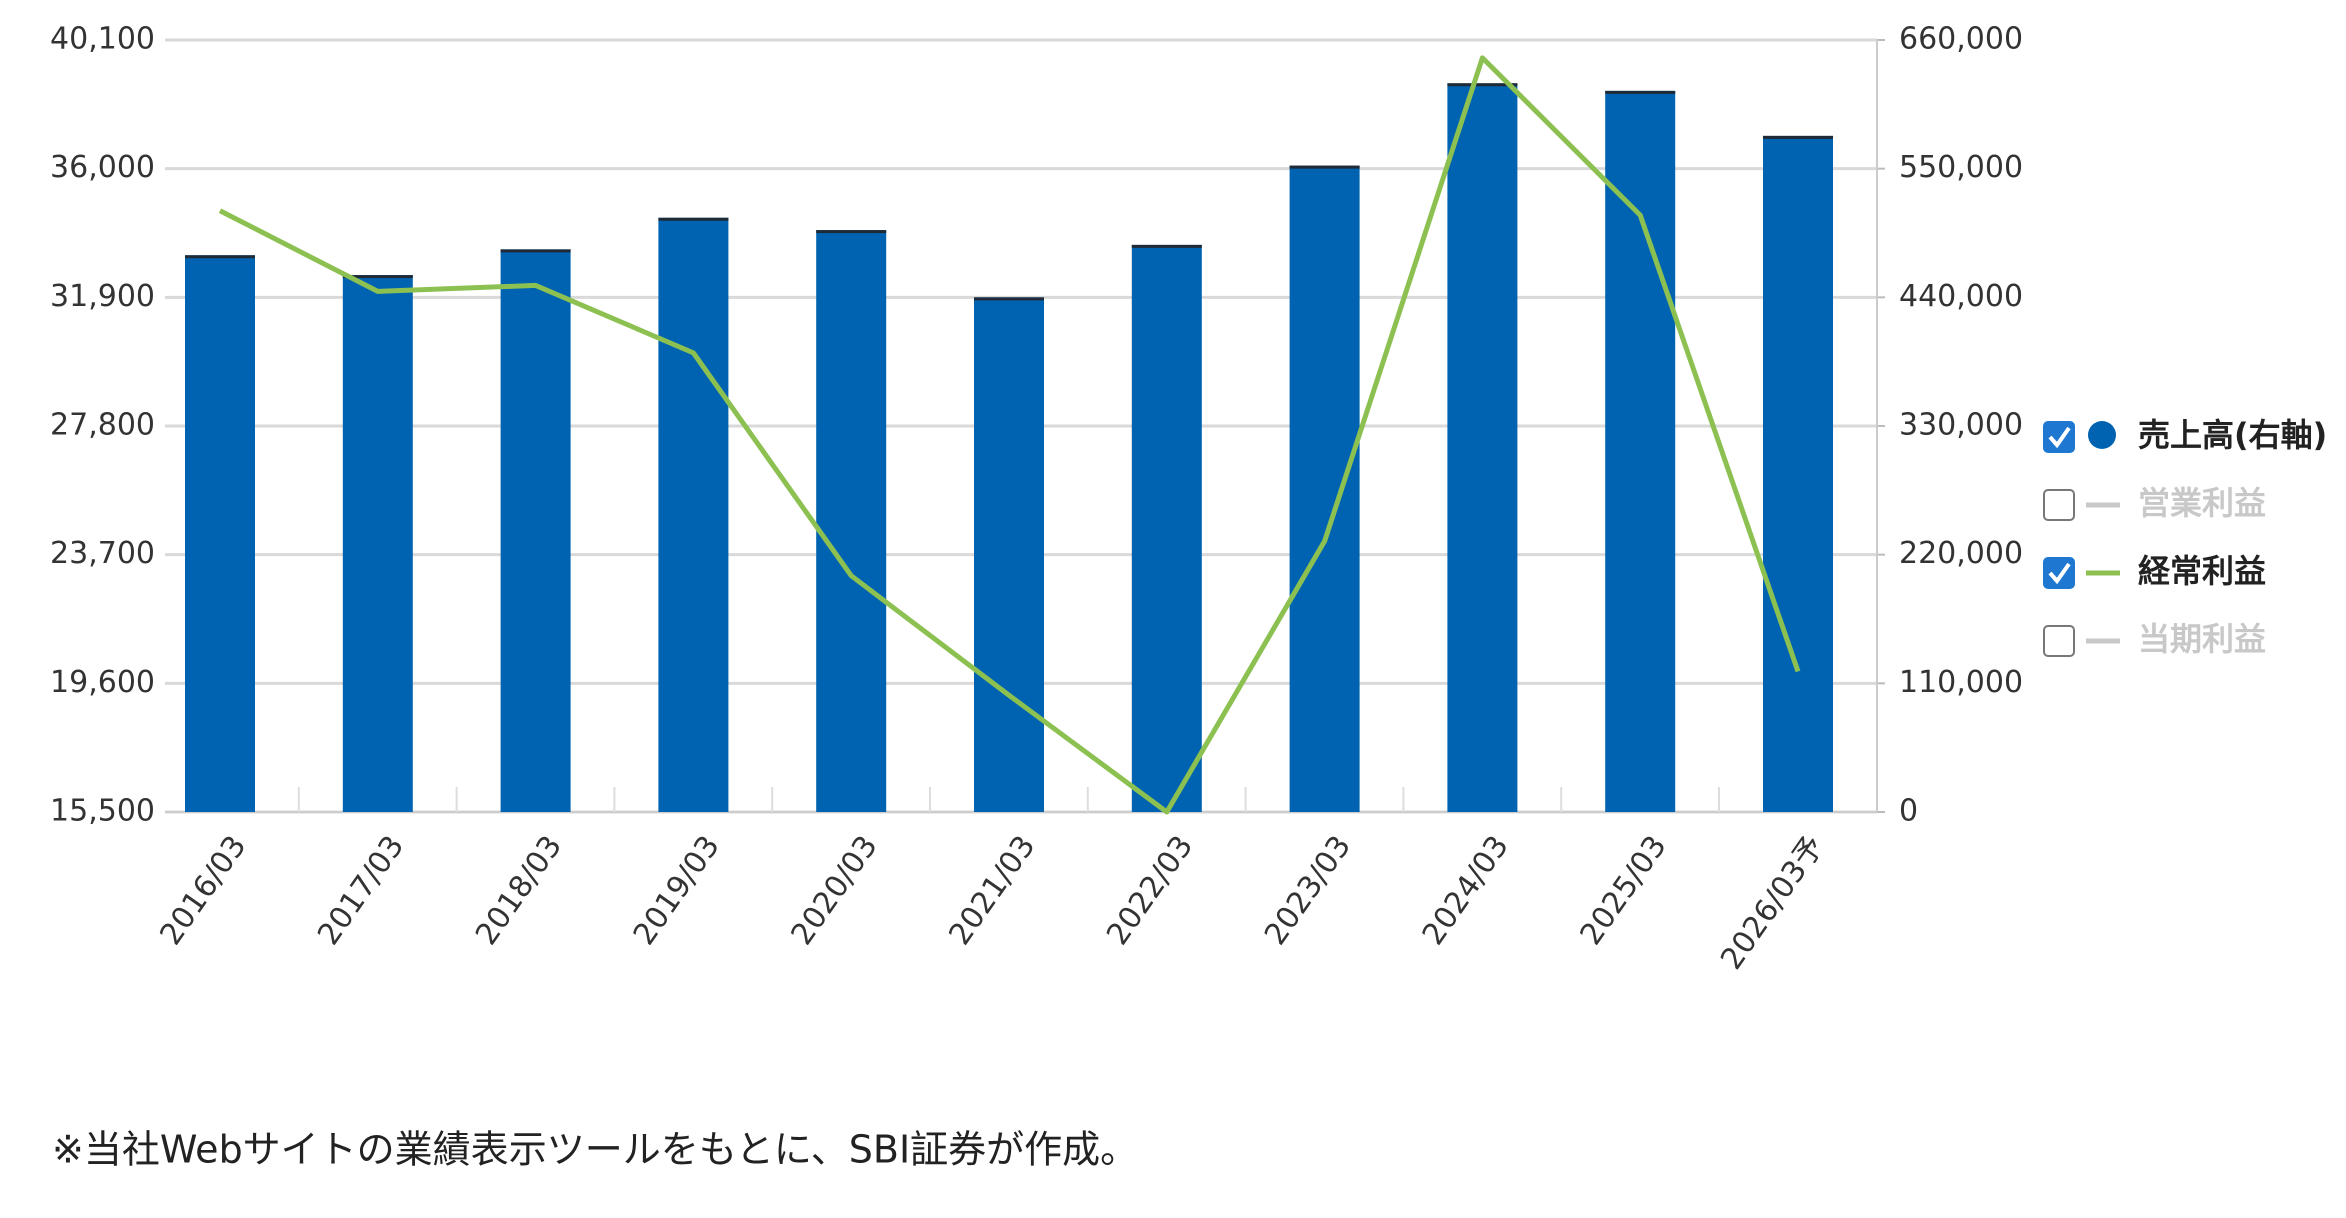 This screenshot has width=2346, height=1218. What do you see at coordinates (1961, 167) in the screenshot?
I see `y2-tick-label: 550,000` at bounding box center [1961, 167].